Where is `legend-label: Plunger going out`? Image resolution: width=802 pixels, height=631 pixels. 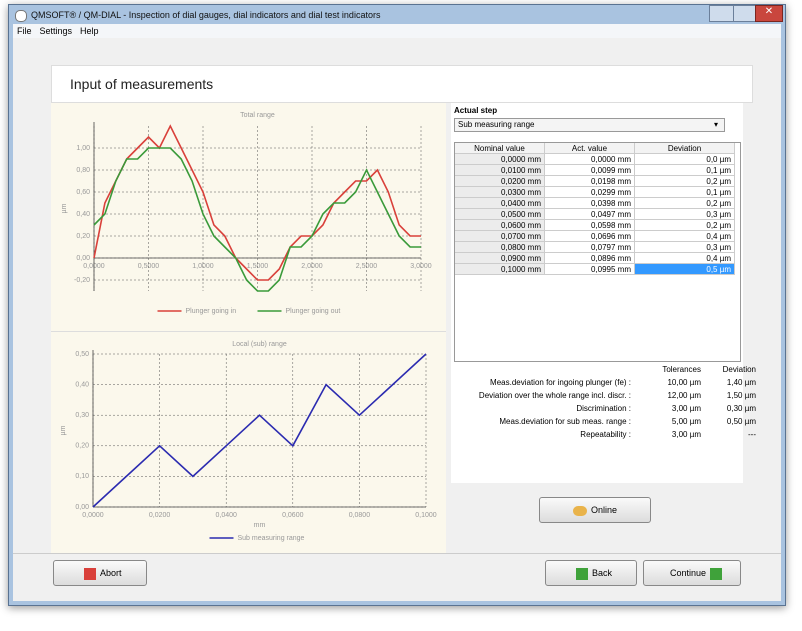 legend-label: Plunger going out is located at coordinates (313, 311).